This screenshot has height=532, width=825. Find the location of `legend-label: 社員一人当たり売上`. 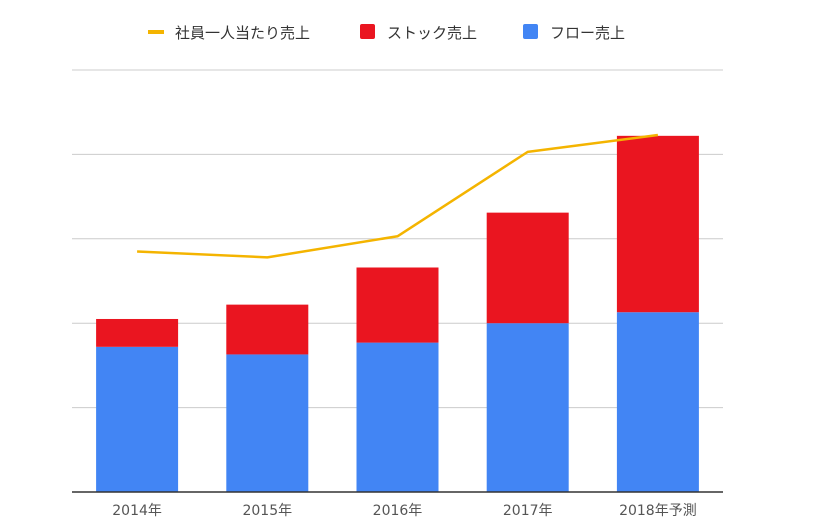

legend-label: 社員一人当たり売上 is located at coordinates (242, 33).